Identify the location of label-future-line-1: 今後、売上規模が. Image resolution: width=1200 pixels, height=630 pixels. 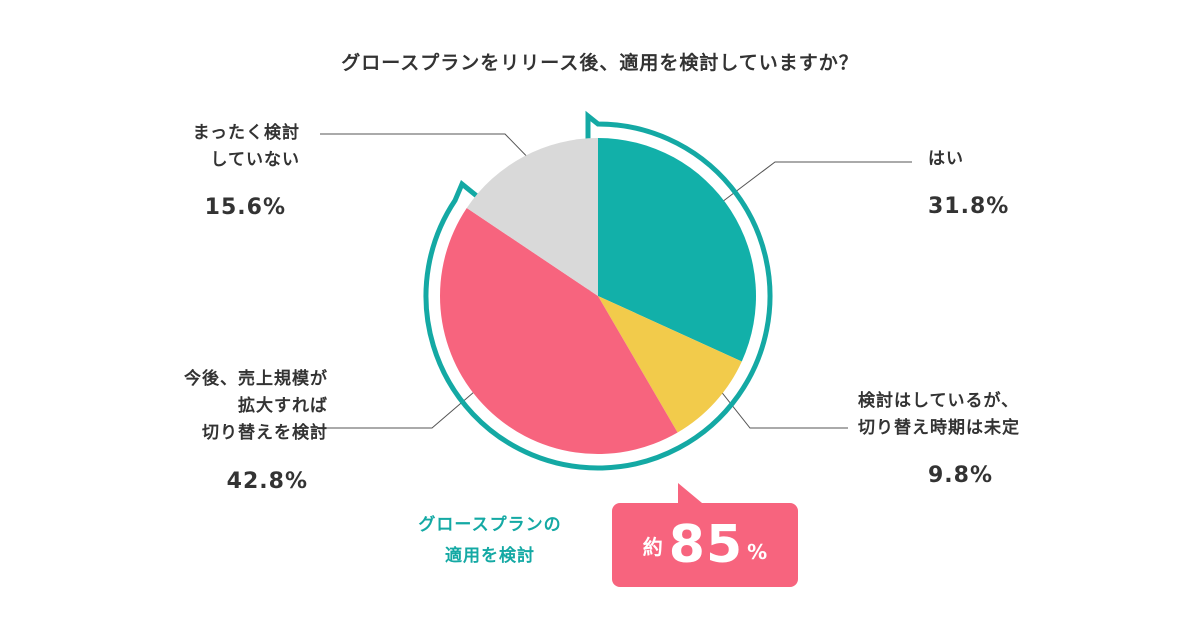
(256, 379).